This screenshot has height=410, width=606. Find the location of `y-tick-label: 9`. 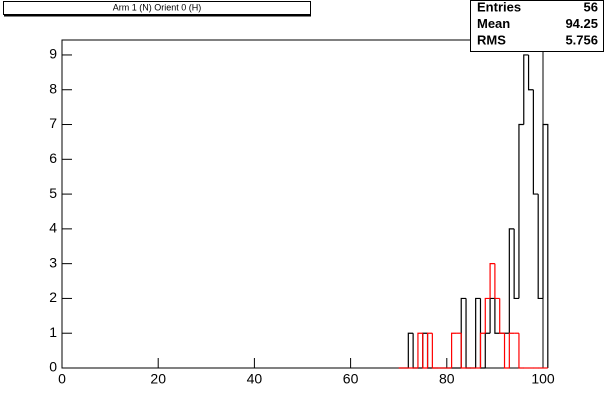

y-tick-label: 9 is located at coordinates (53, 54).